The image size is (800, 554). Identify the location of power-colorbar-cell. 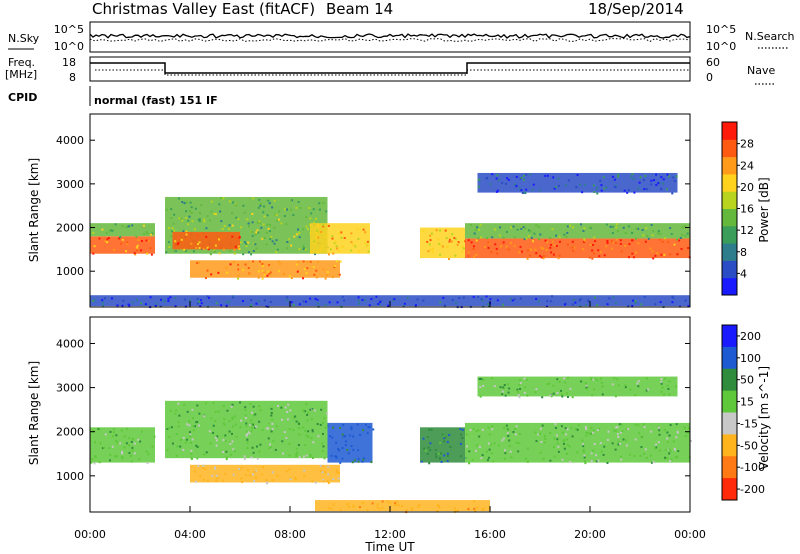
(729, 165).